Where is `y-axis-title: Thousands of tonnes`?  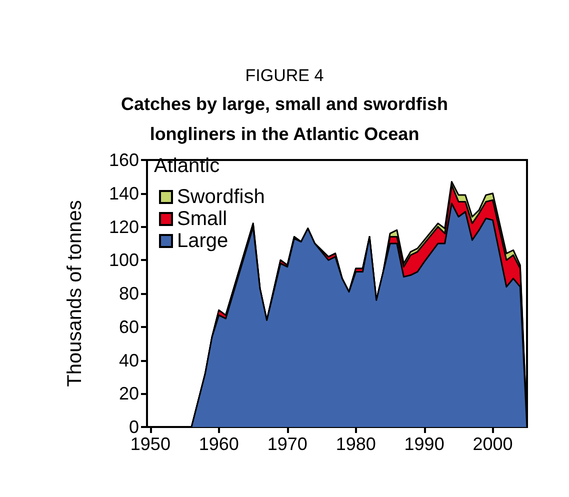 y-axis-title: Thousands of tonnes is located at coordinates (75, 293).